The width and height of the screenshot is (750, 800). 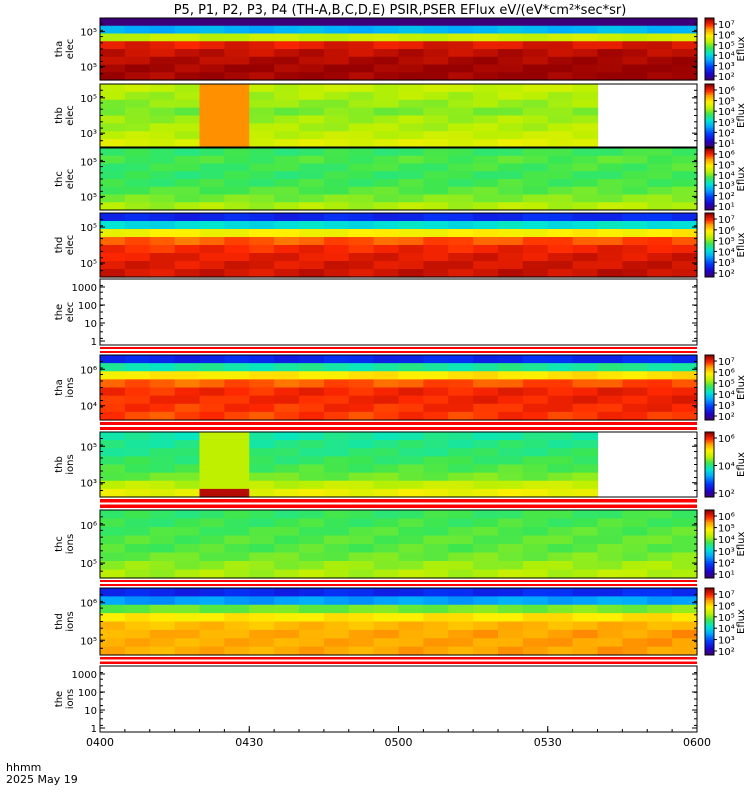 I want to click on colorbar-label-thc-elec-5: 10¹, so click(x=726, y=207).